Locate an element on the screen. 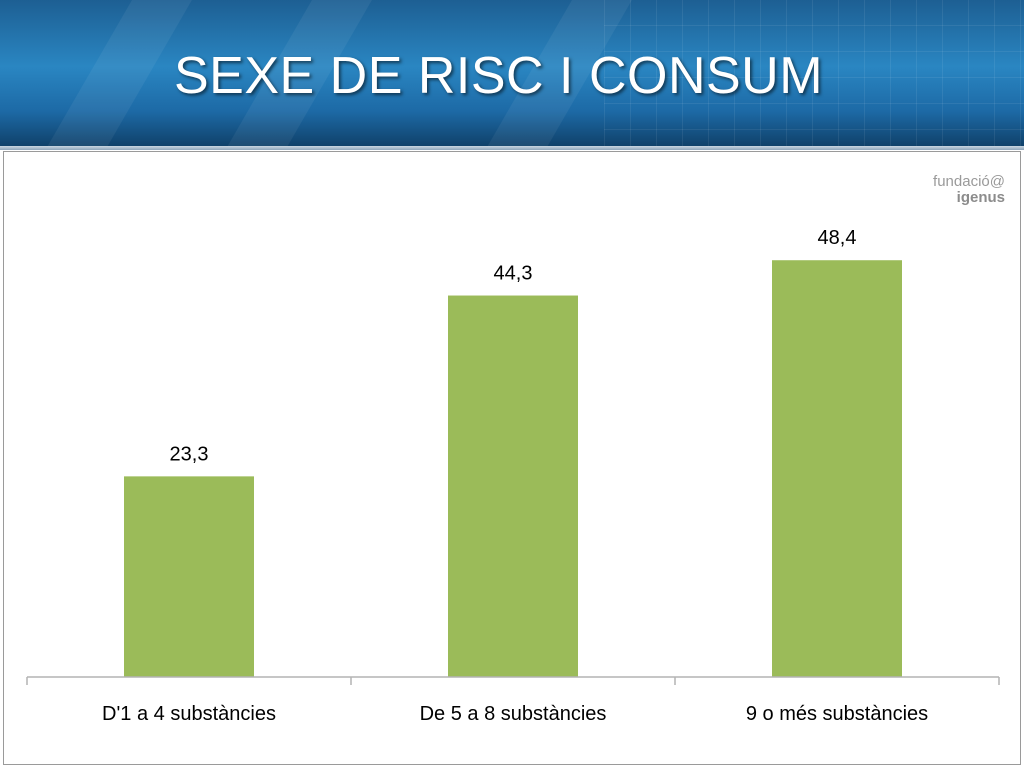  data-label: 48,4 is located at coordinates (837, 238).